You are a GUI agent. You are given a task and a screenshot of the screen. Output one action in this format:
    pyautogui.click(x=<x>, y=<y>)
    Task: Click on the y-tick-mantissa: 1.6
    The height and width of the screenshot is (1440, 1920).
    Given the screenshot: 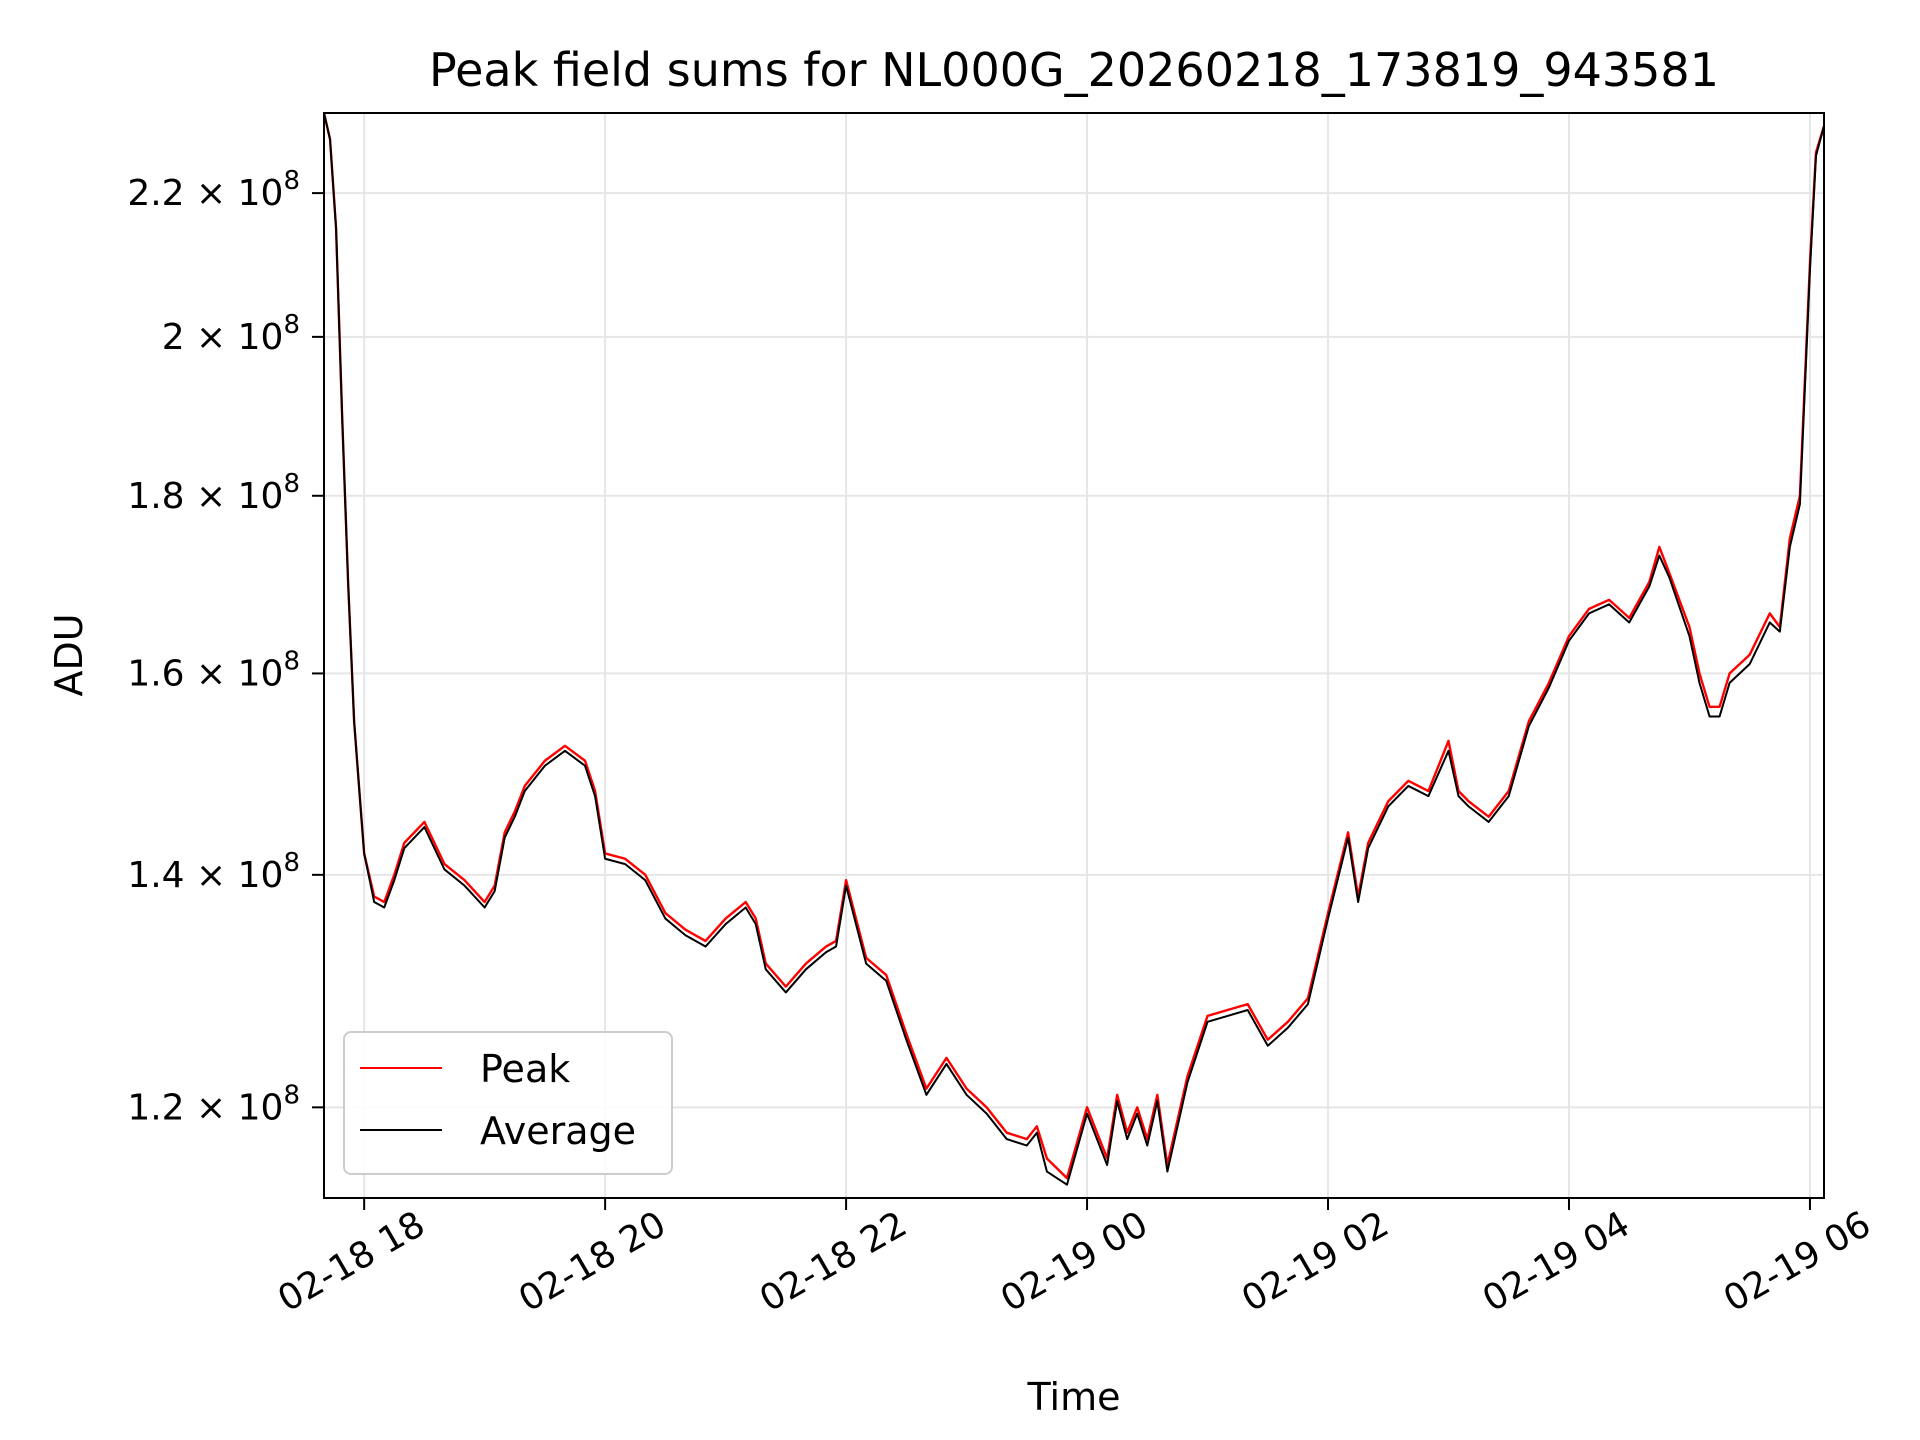 What is the action you would take?
    pyautogui.click(x=155, y=673)
    